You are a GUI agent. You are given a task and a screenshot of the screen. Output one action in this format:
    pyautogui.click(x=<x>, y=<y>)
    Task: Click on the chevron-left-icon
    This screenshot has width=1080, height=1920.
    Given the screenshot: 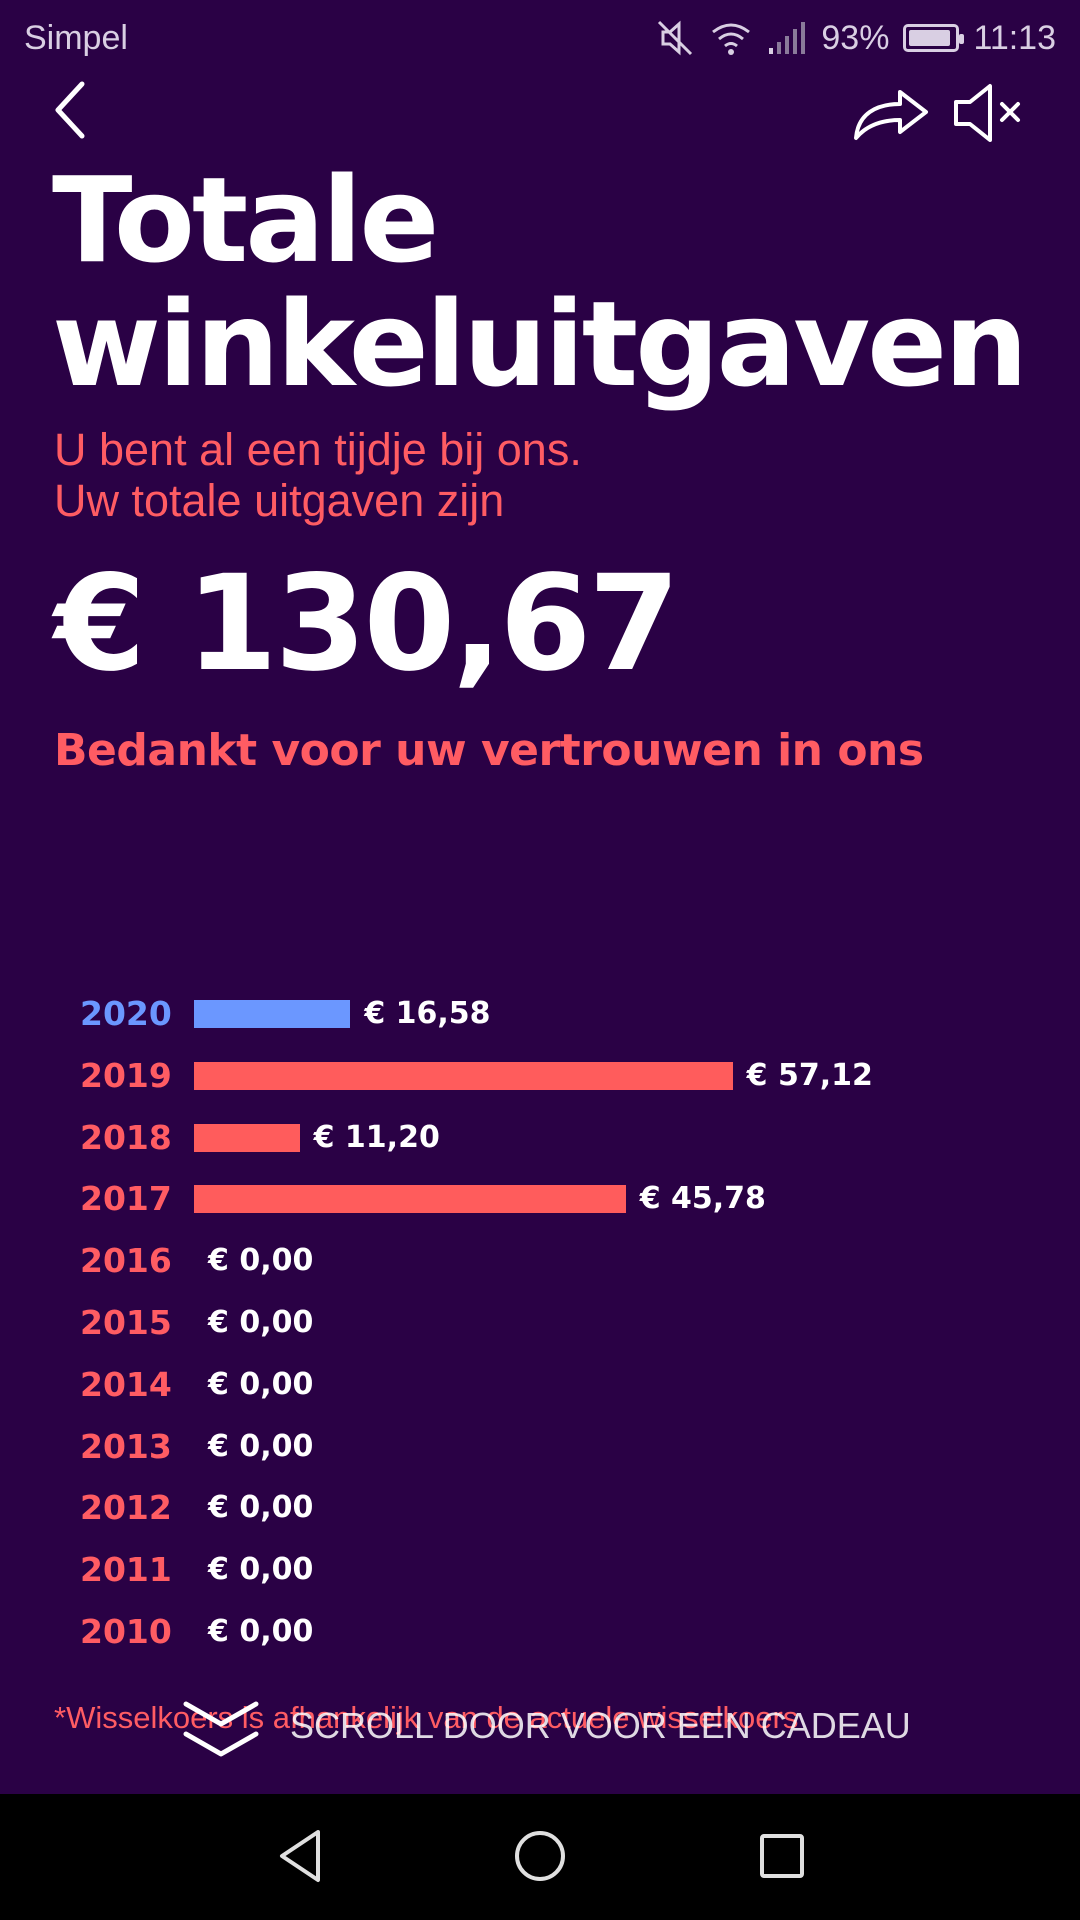 What is the action you would take?
    pyautogui.click(x=74, y=111)
    